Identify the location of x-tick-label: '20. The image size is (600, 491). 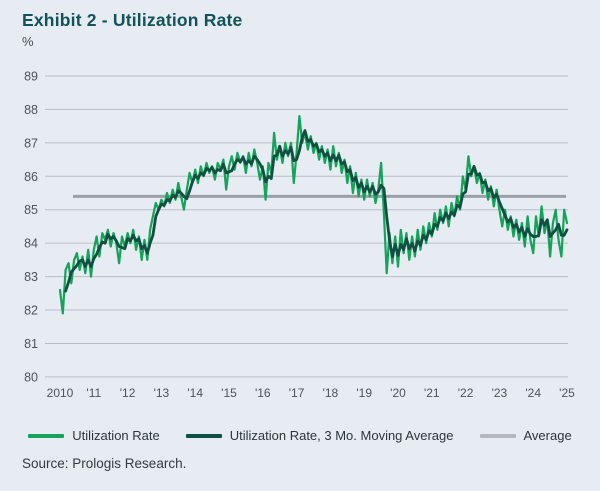
(398, 393).